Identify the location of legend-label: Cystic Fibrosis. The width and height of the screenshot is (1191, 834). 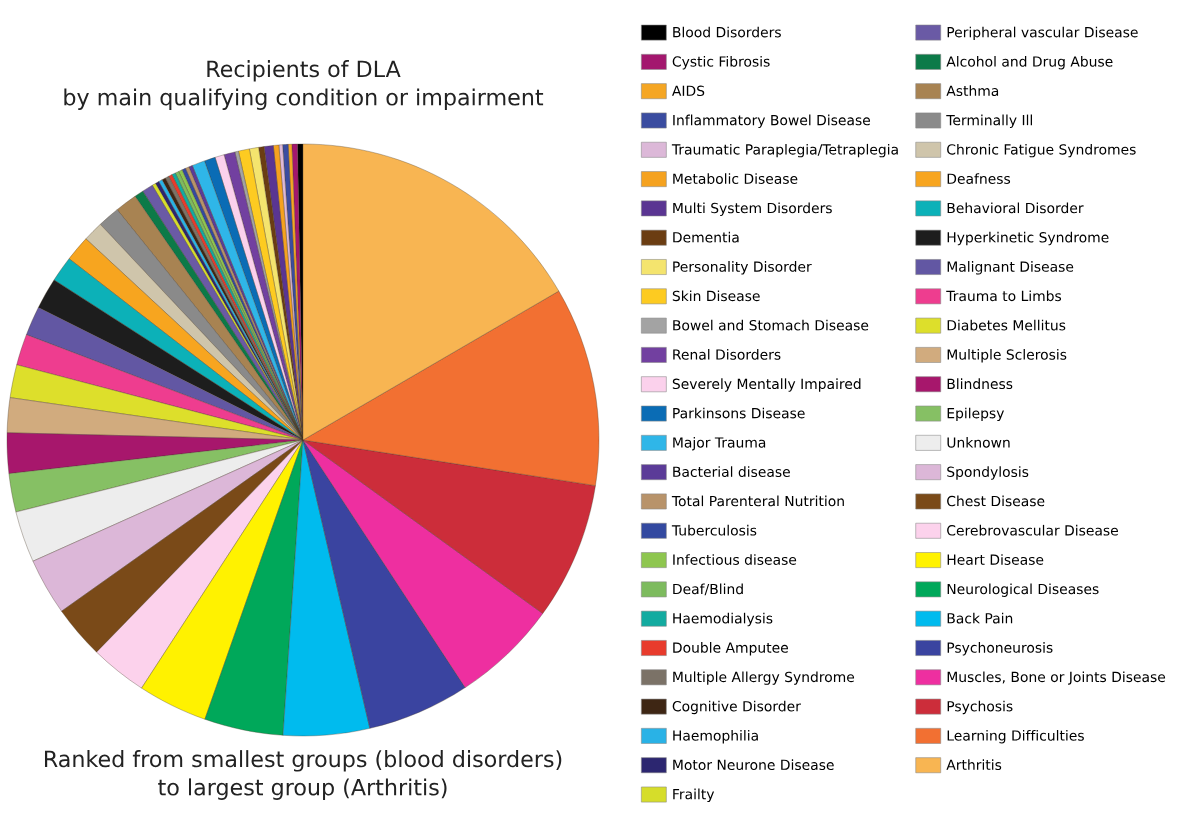
(721, 62).